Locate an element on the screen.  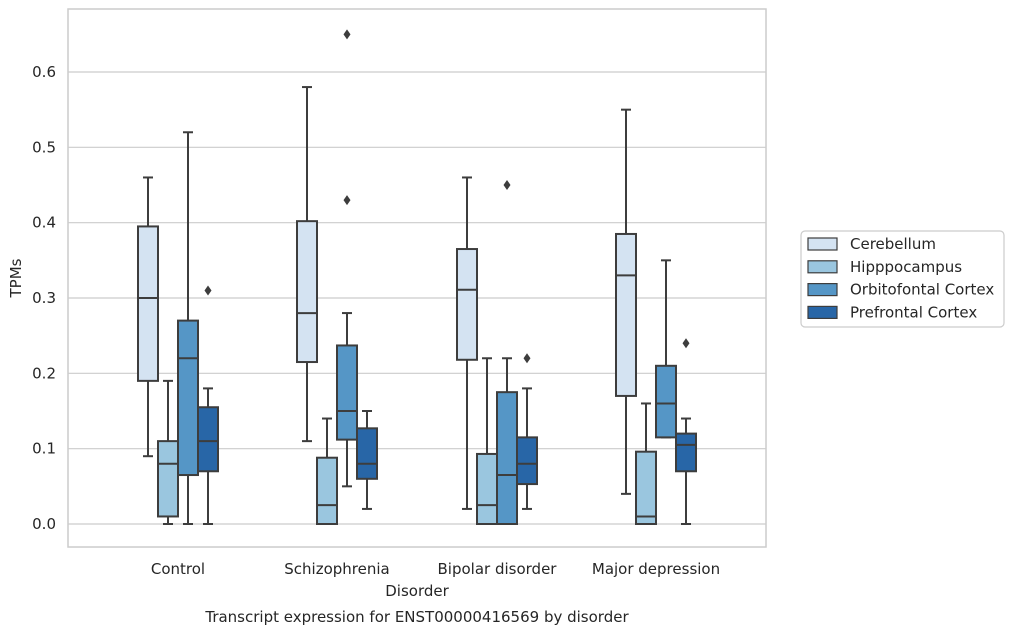
y-axis-ticks: 0.0 0.1 0.2 0.3 0.4 0.5 0.6 is located at coordinates (44, 298).